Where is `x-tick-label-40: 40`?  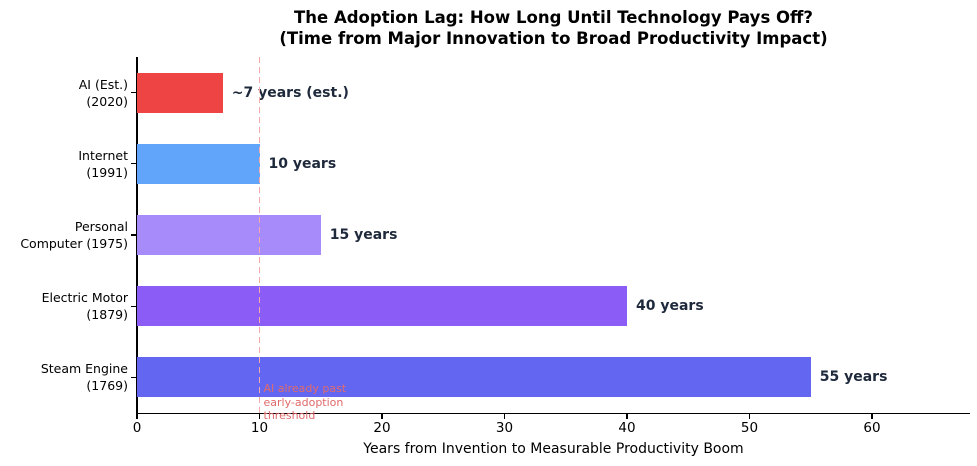
x-tick-label-40: 40 is located at coordinates (627, 428).